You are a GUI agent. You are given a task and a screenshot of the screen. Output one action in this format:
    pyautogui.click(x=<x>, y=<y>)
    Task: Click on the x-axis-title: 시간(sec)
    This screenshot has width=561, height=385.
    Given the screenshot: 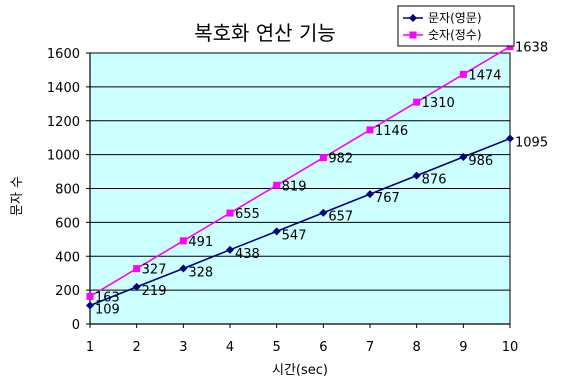 What is the action you would take?
    pyautogui.click(x=300, y=370)
    